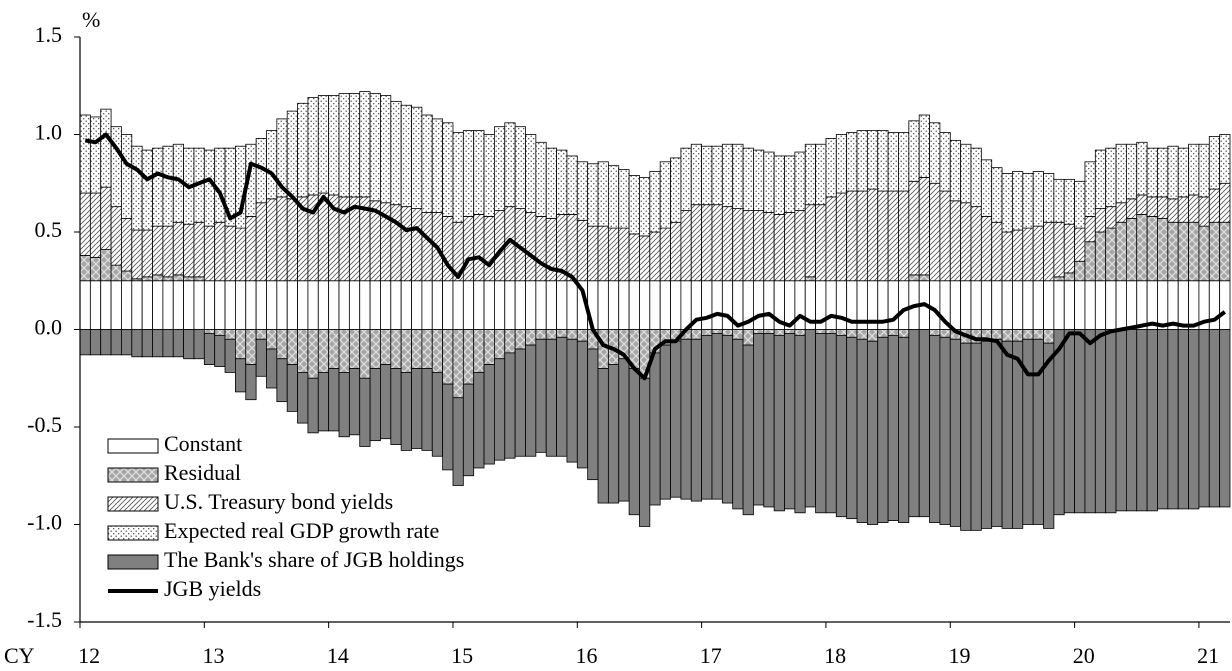 The width and height of the screenshot is (1232, 671). Describe the element at coordinates (214, 655) in the screenshot. I see `x-tick-label: 13` at that location.